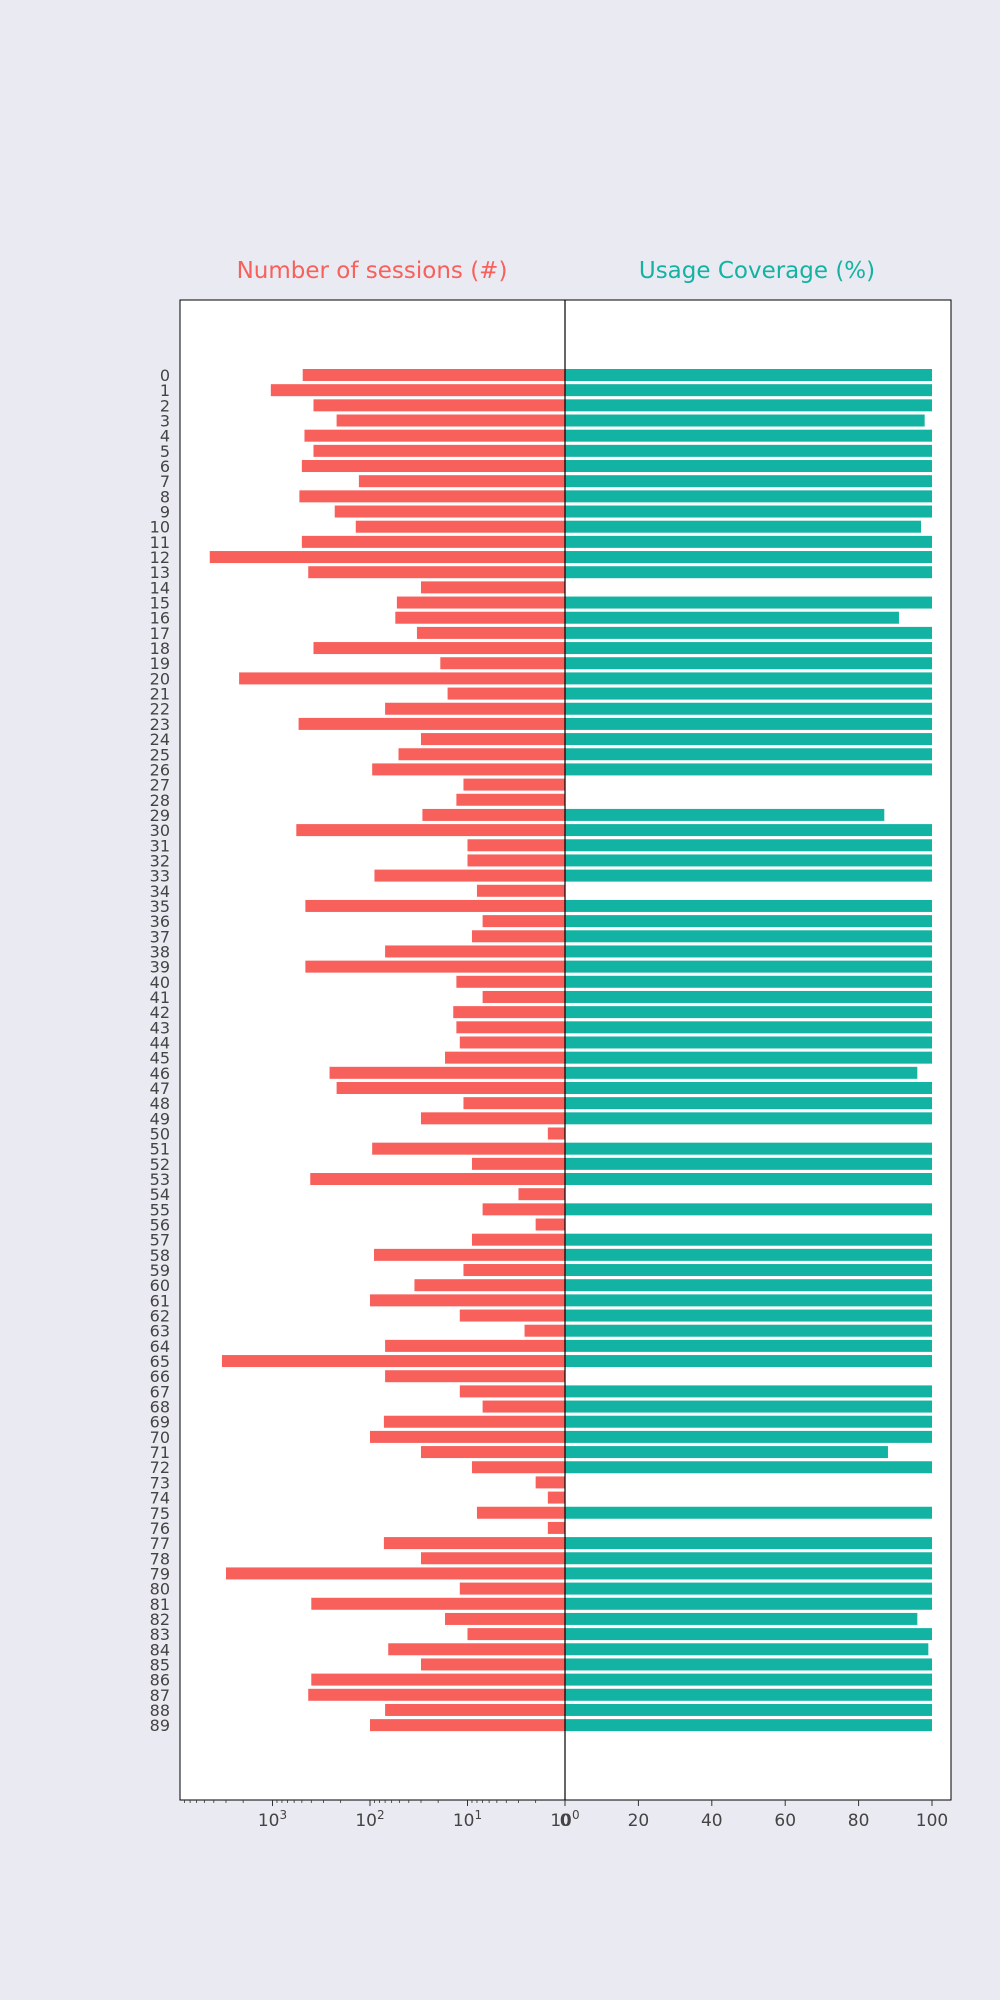  What do you see at coordinates (160, 1088) in the screenshot?
I see `category-label: 47` at bounding box center [160, 1088].